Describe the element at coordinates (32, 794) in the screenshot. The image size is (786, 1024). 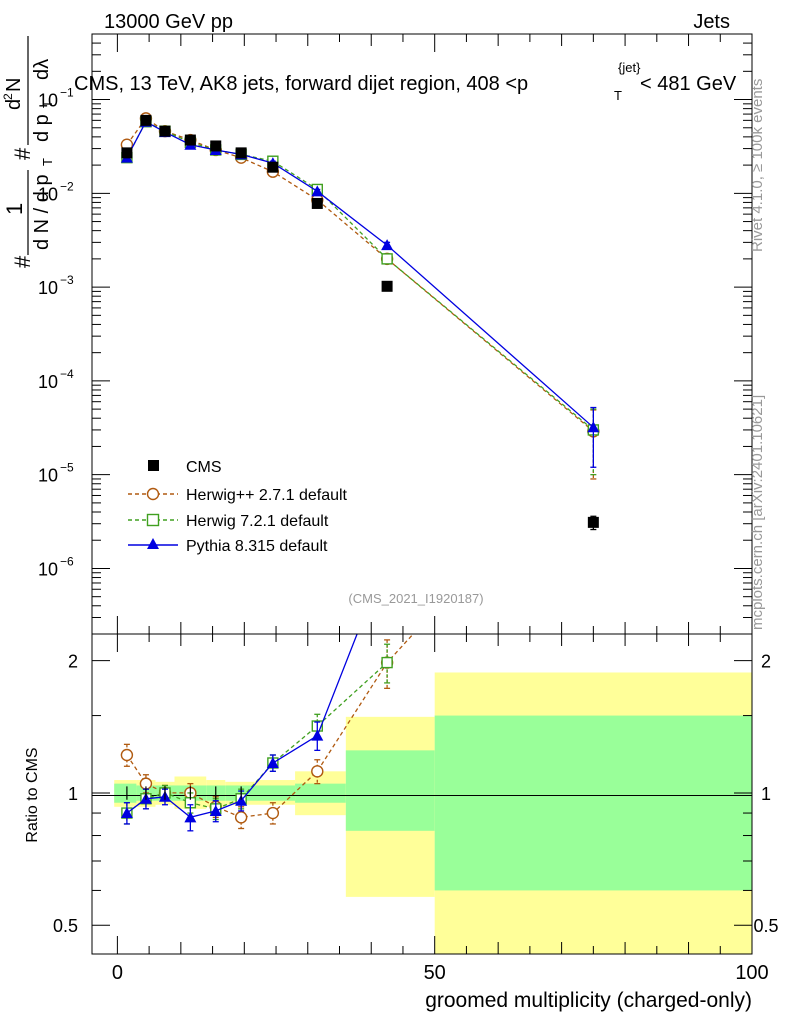
I see `ratio-ylabel: Ratio to CMS` at that location.